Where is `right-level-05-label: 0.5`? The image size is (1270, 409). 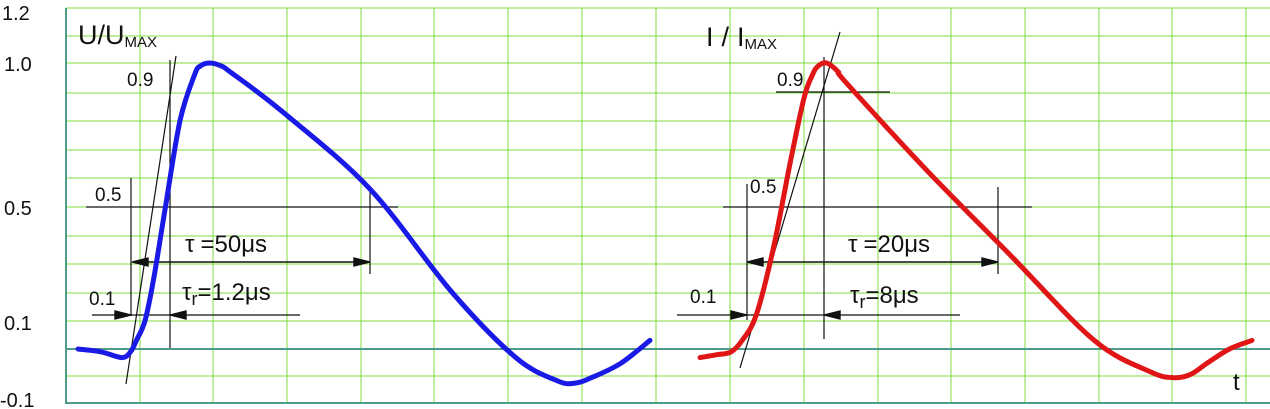
right-level-05-label: 0.5 is located at coordinates (763, 187).